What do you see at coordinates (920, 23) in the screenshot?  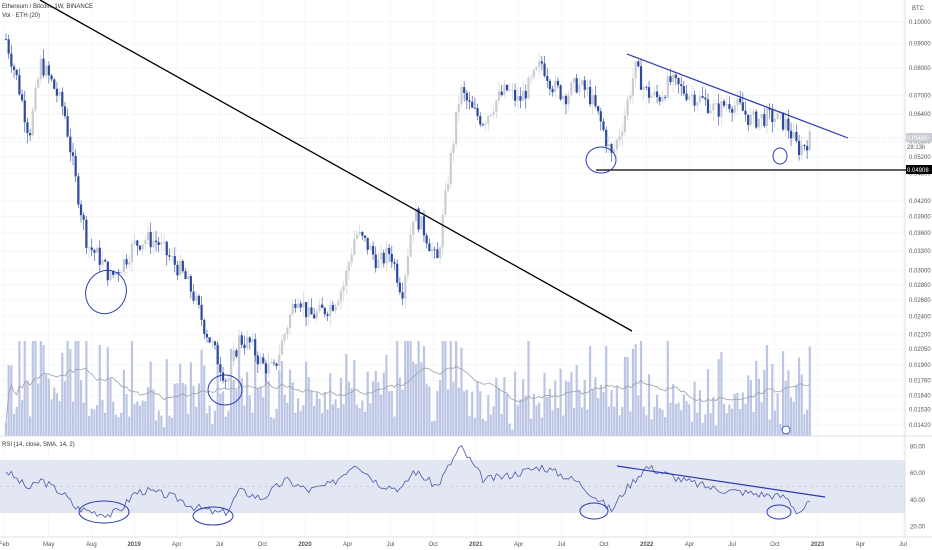 I see `price-tick-label: 0.10000` at bounding box center [920, 23].